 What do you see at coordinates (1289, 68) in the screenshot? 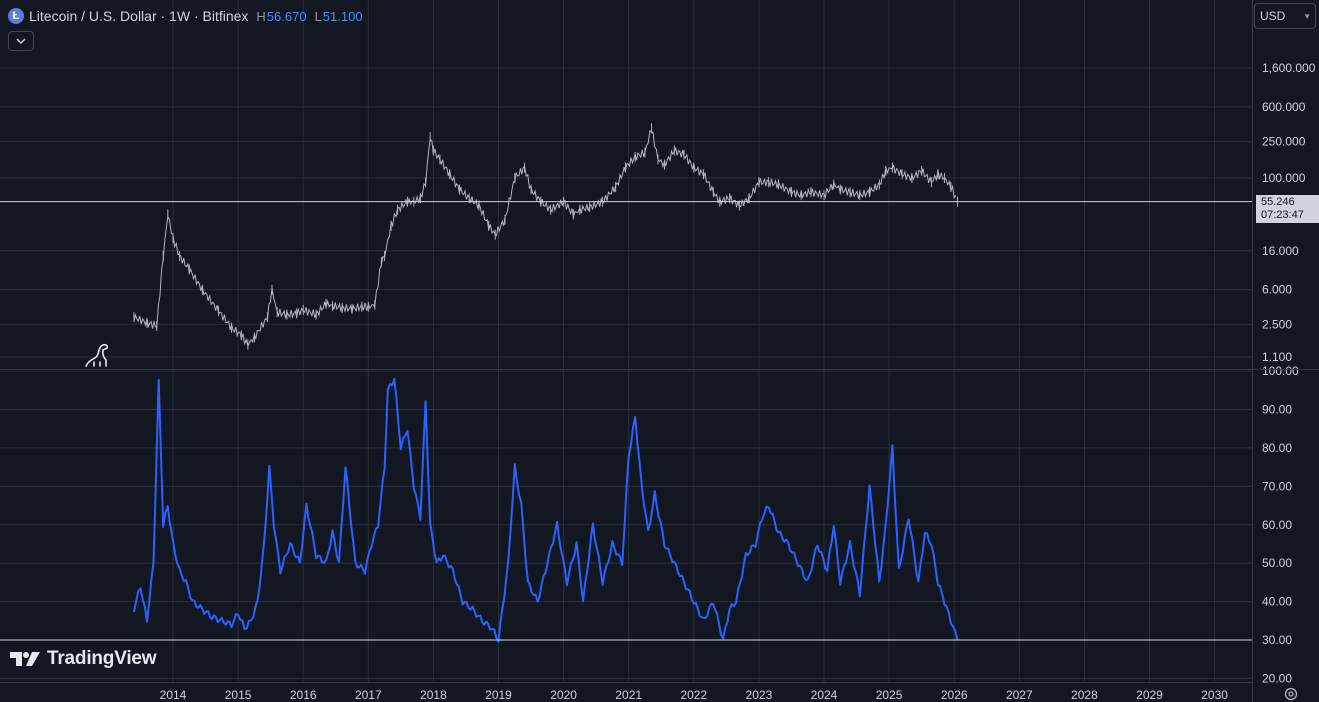
I see `price-tick-label: 1,600.000` at bounding box center [1289, 68].